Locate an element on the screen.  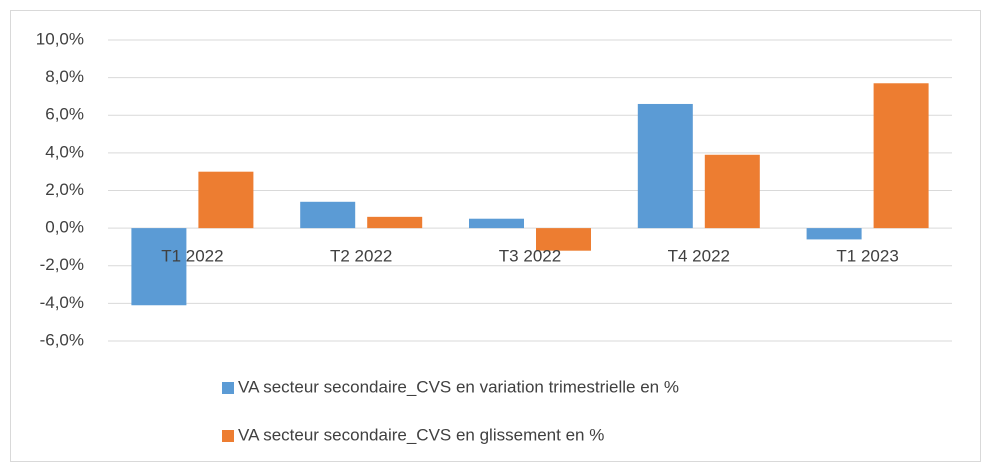
y-tick-label: -2,0% is located at coordinates (62, 264).